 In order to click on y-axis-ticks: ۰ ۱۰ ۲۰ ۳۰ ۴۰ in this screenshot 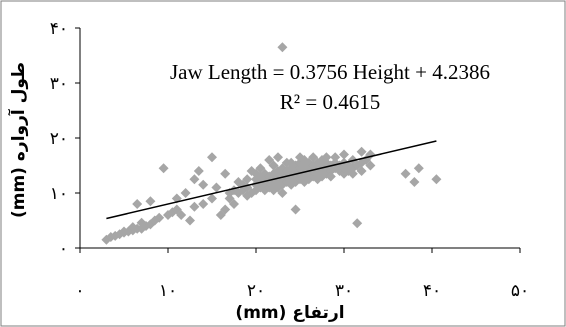, I will do `click(65, 138)`.